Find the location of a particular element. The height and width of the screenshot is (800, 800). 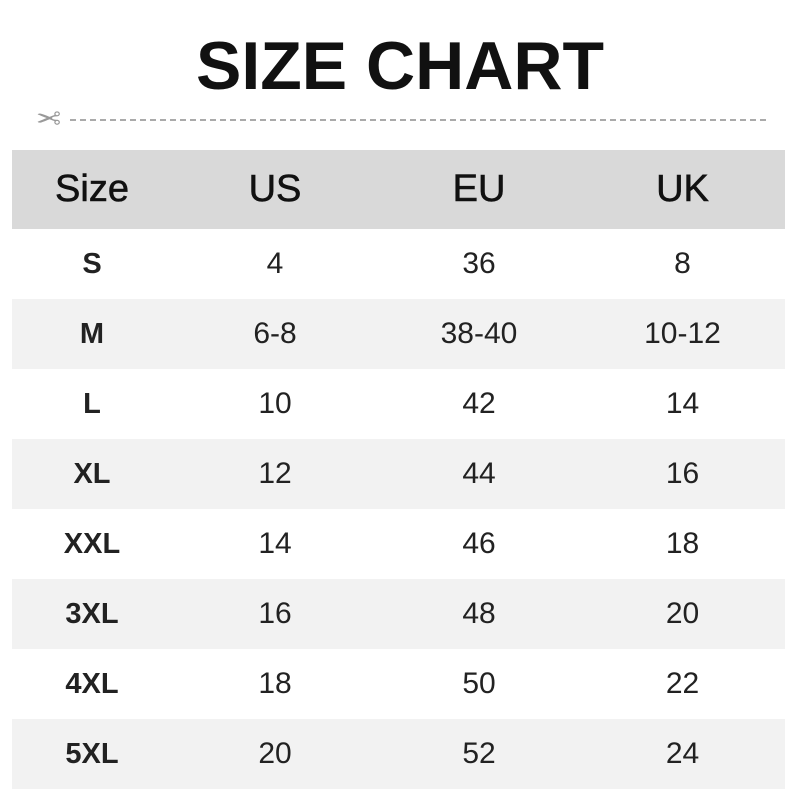

dashed-divider is located at coordinates (418, 120).